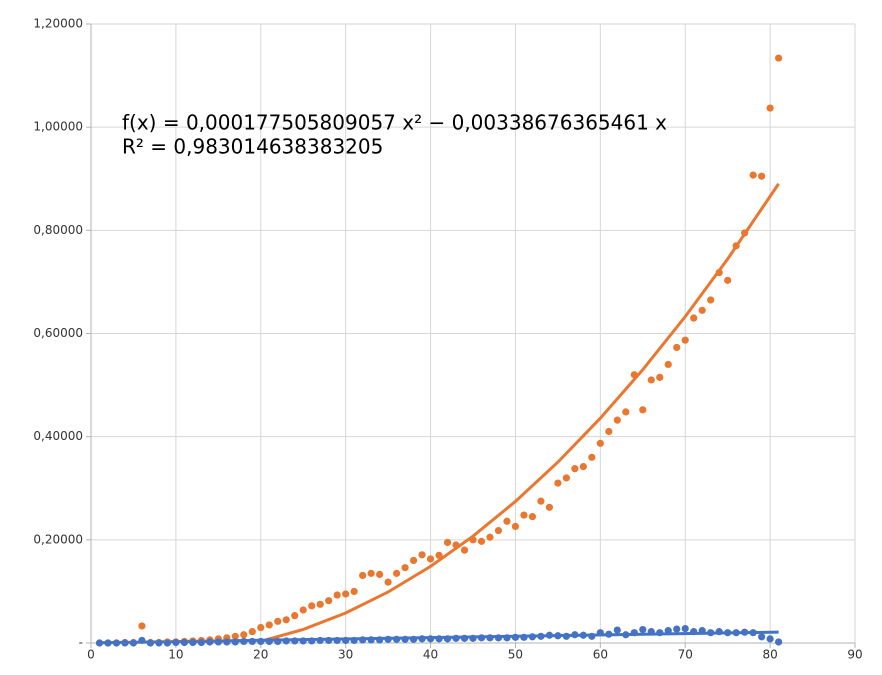  I want to click on x-tick-label: 20, so click(260, 655).